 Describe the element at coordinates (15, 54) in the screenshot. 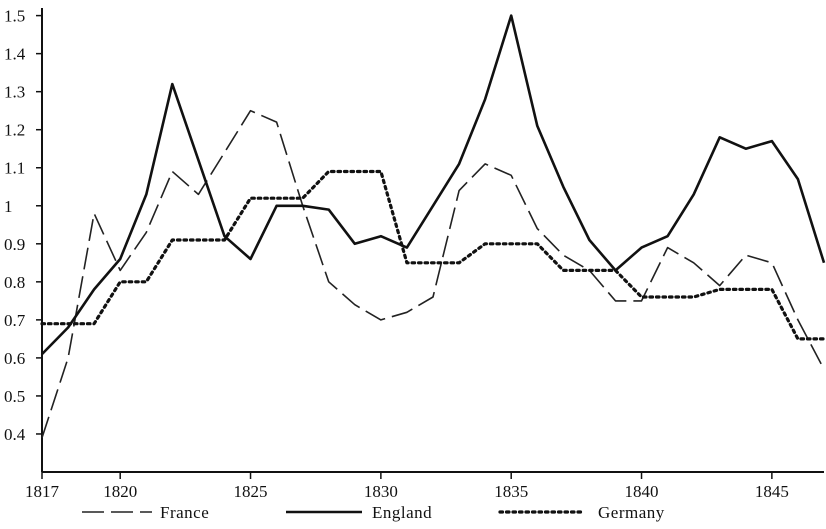

I see `y-tick-label: 1.4` at that location.